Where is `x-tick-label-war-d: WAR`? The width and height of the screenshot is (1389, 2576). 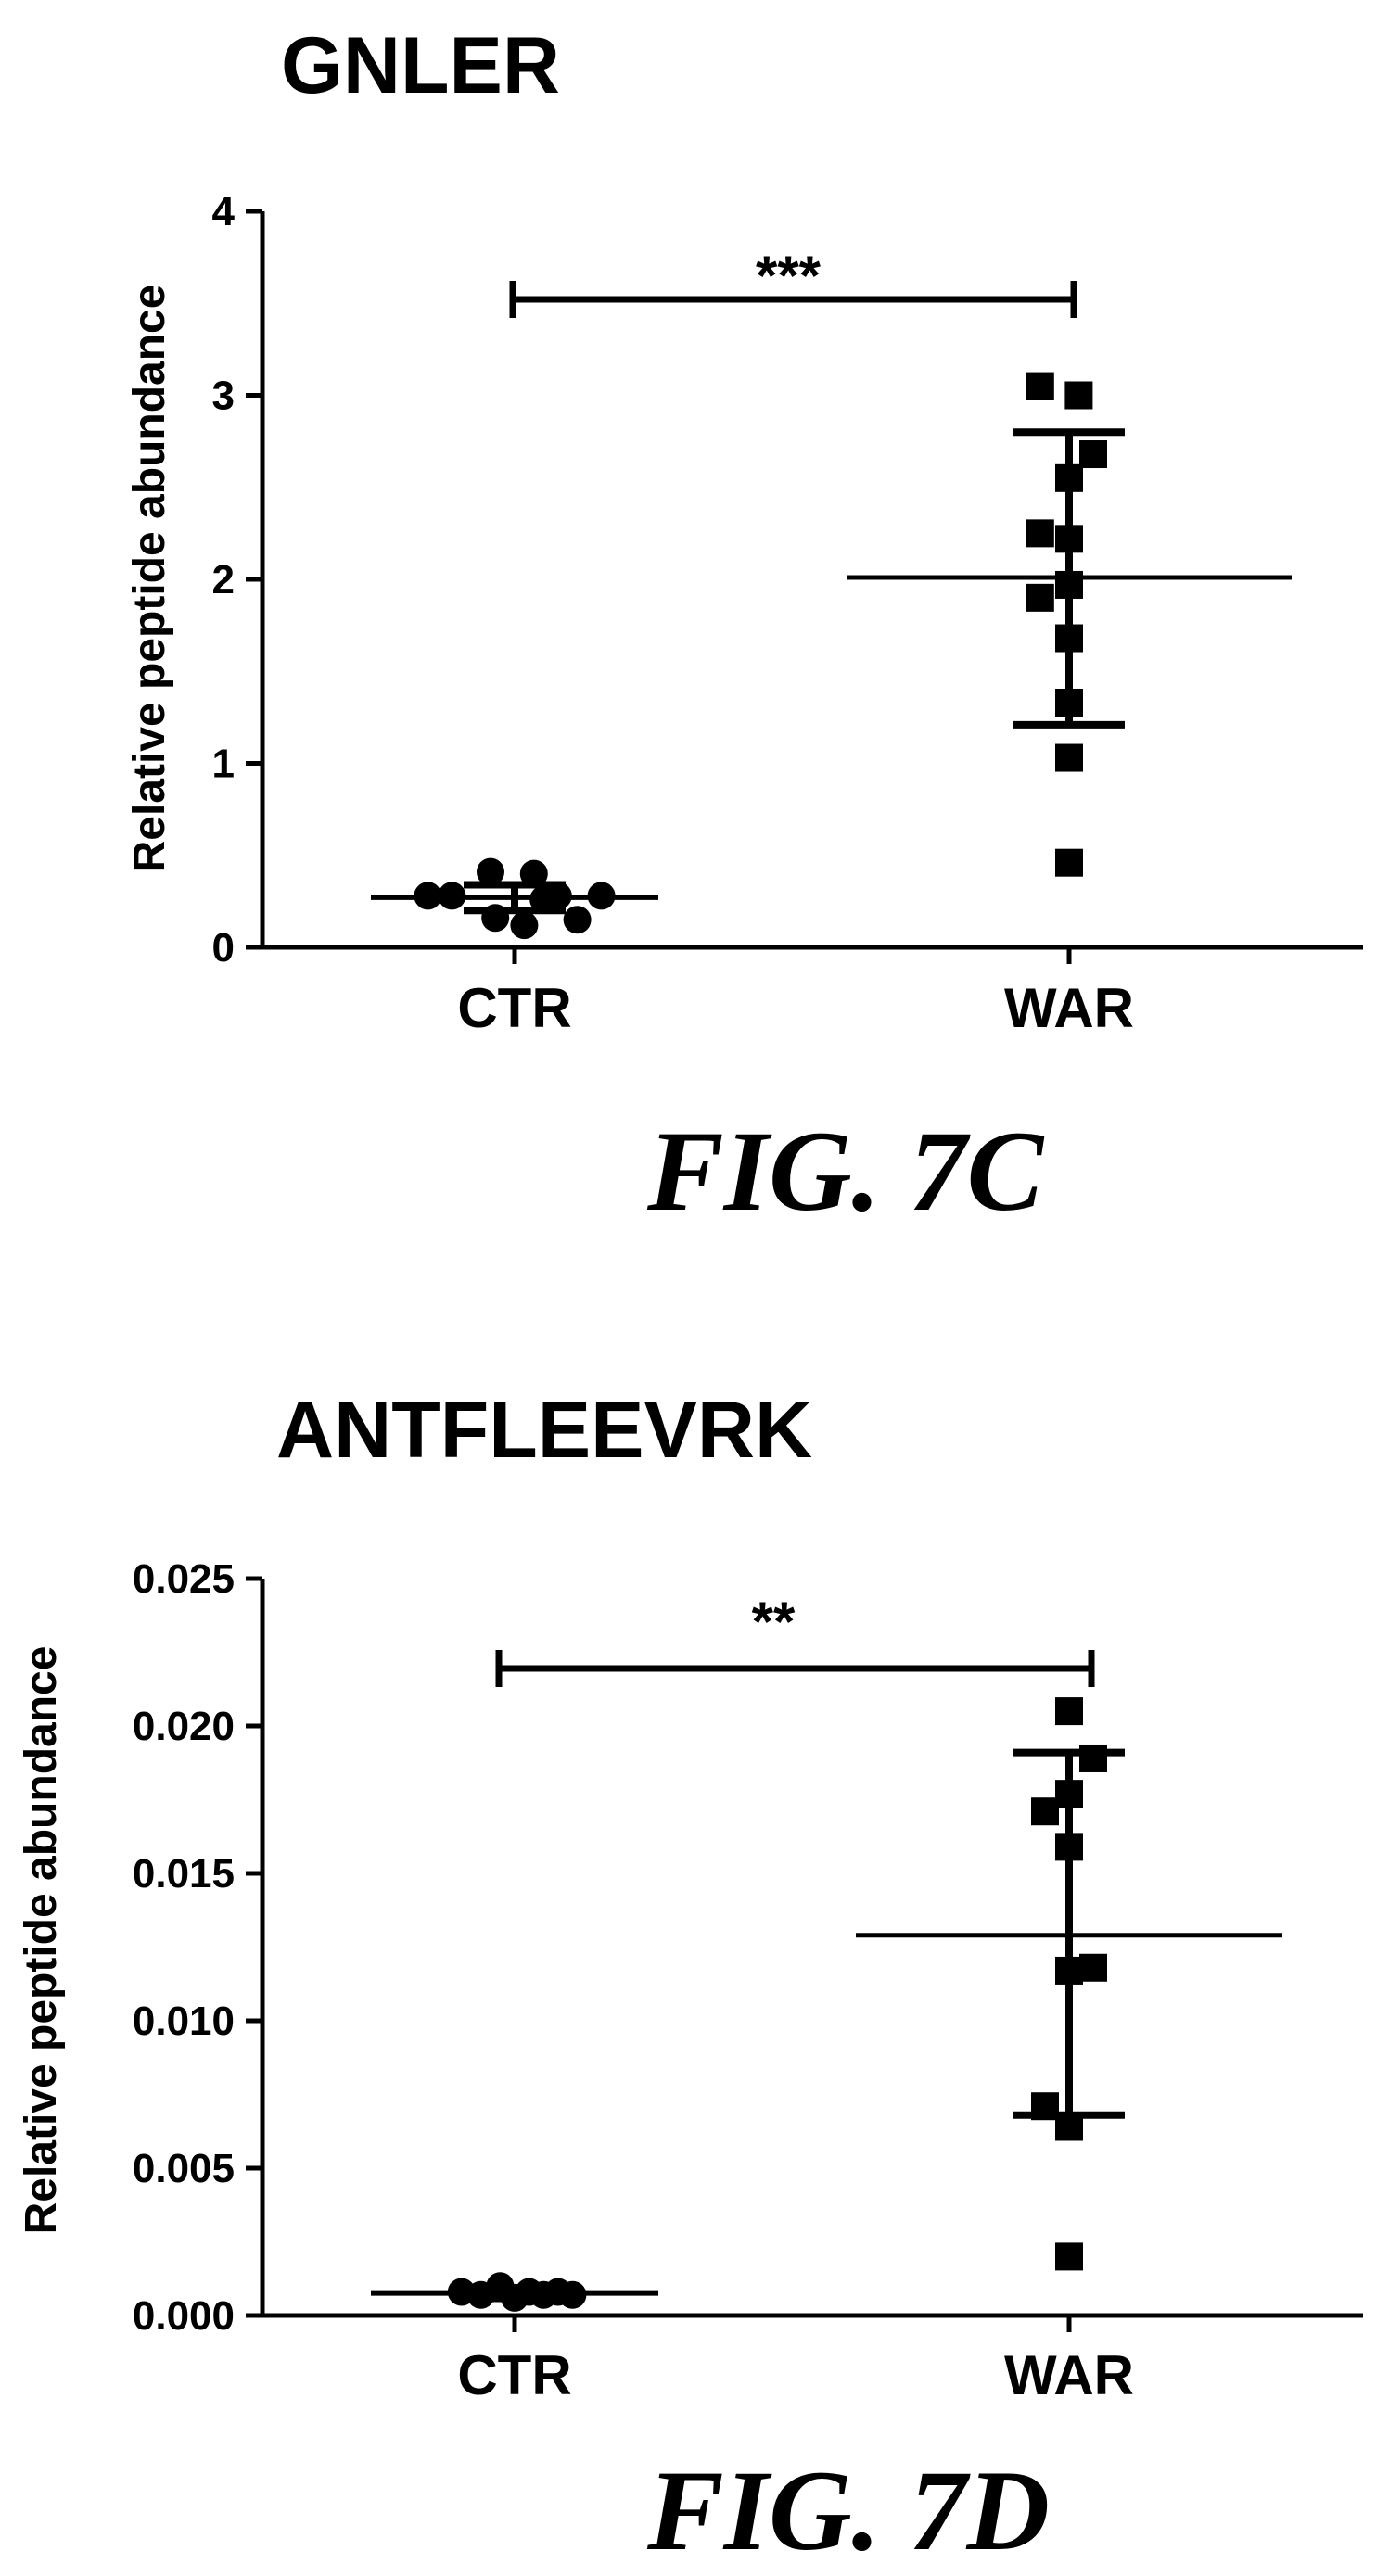
x-tick-label-war-d: WAR is located at coordinates (1069, 2375).